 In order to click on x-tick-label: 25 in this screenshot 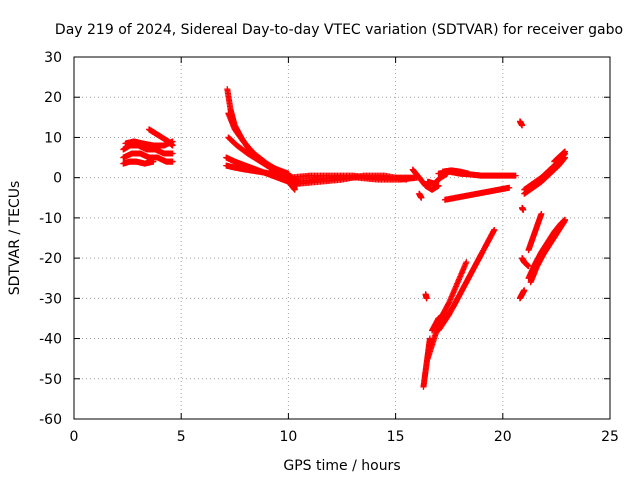, I will do `click(610, 437)`.